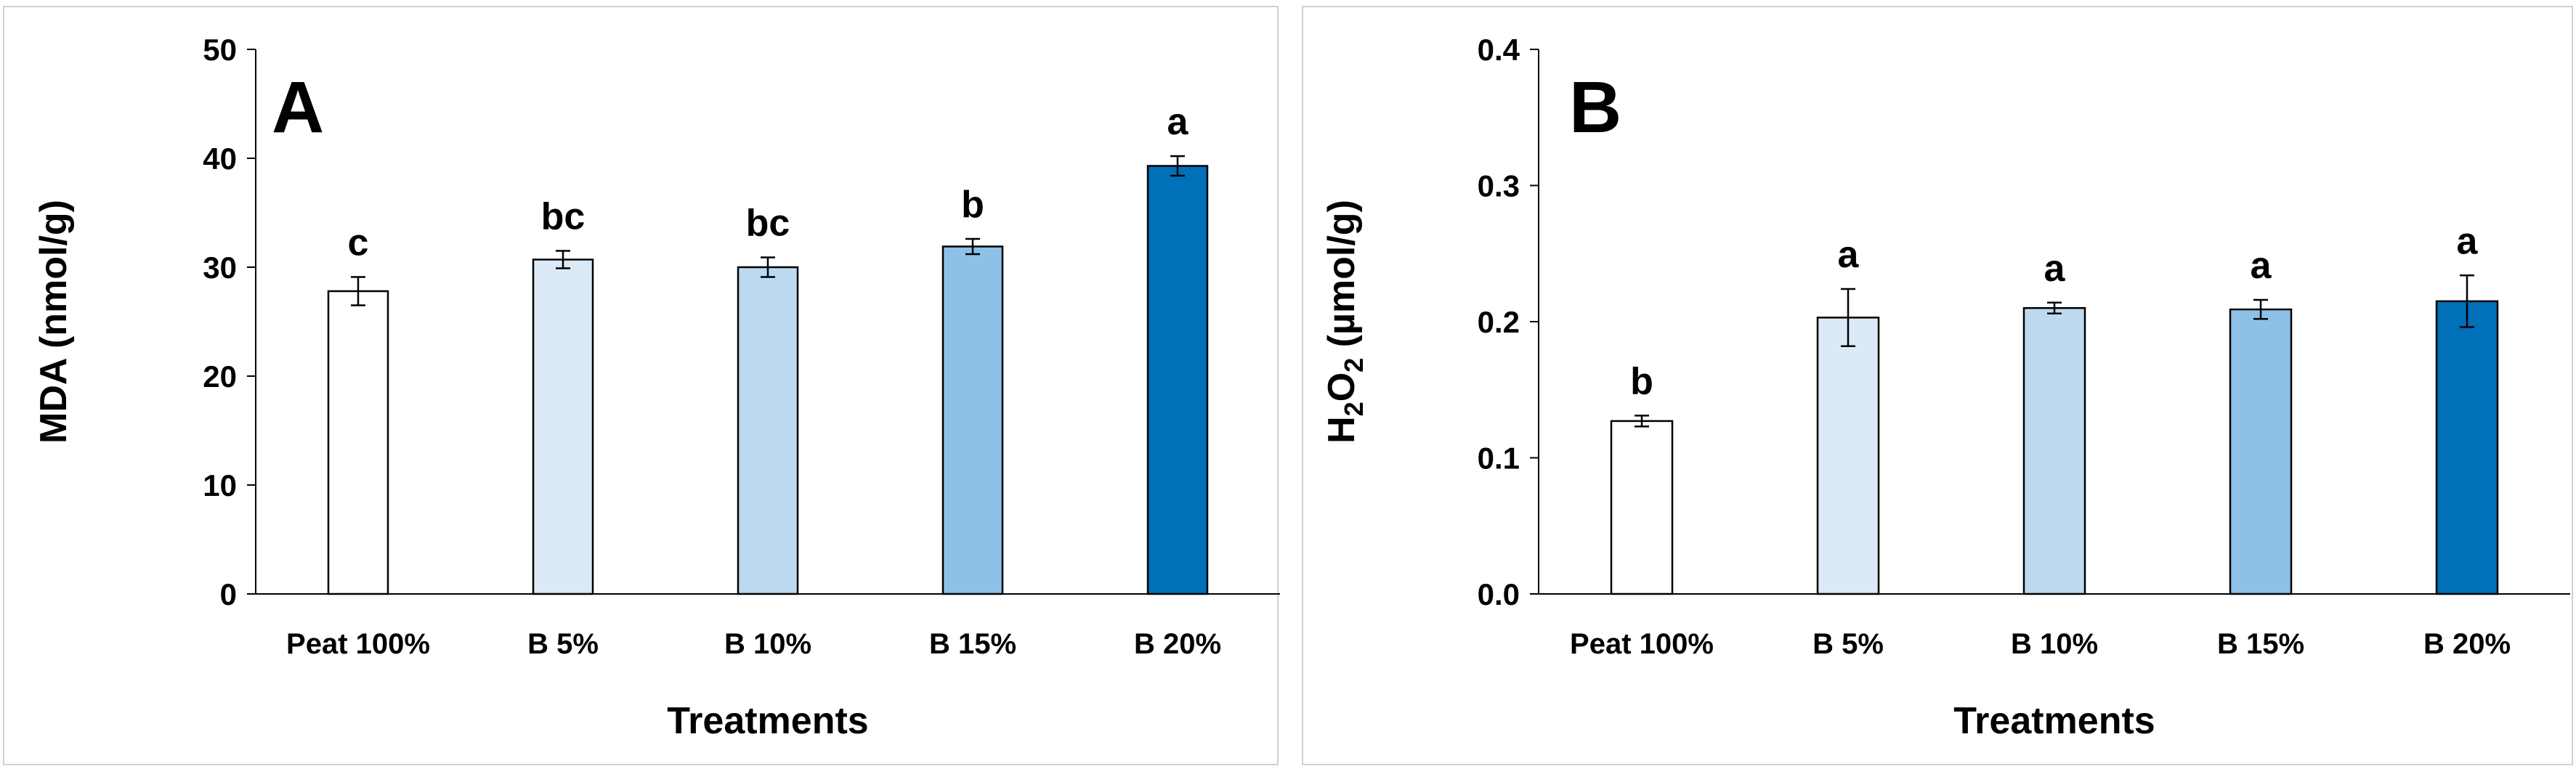  I want to click on y-tick-label: 0, so click(229, 594).